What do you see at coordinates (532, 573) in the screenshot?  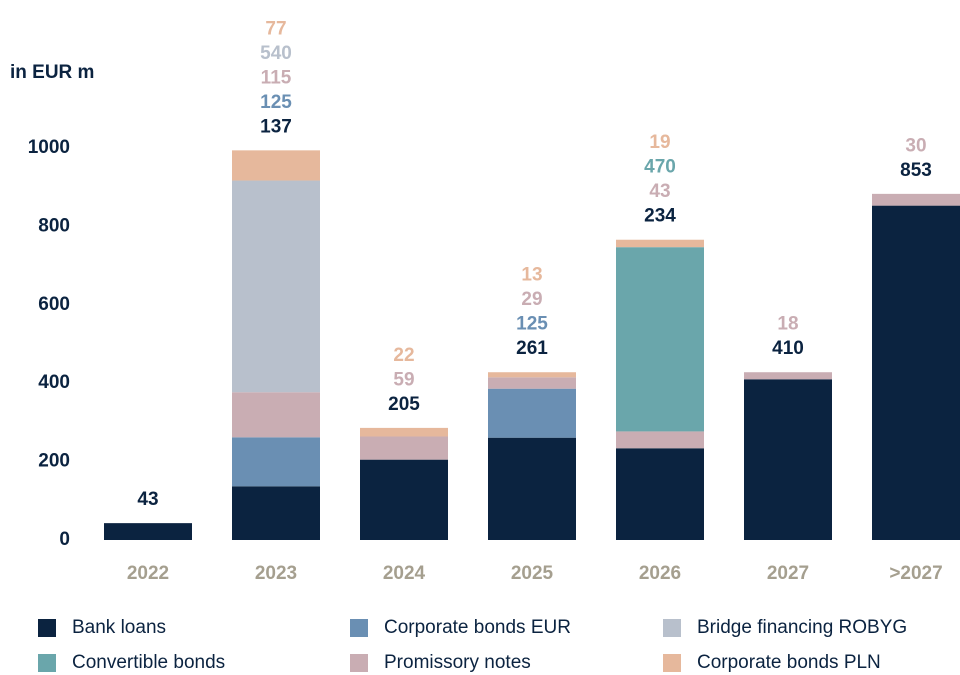 I see `x-tick-label: 2025` at bounding box center [532, 573].